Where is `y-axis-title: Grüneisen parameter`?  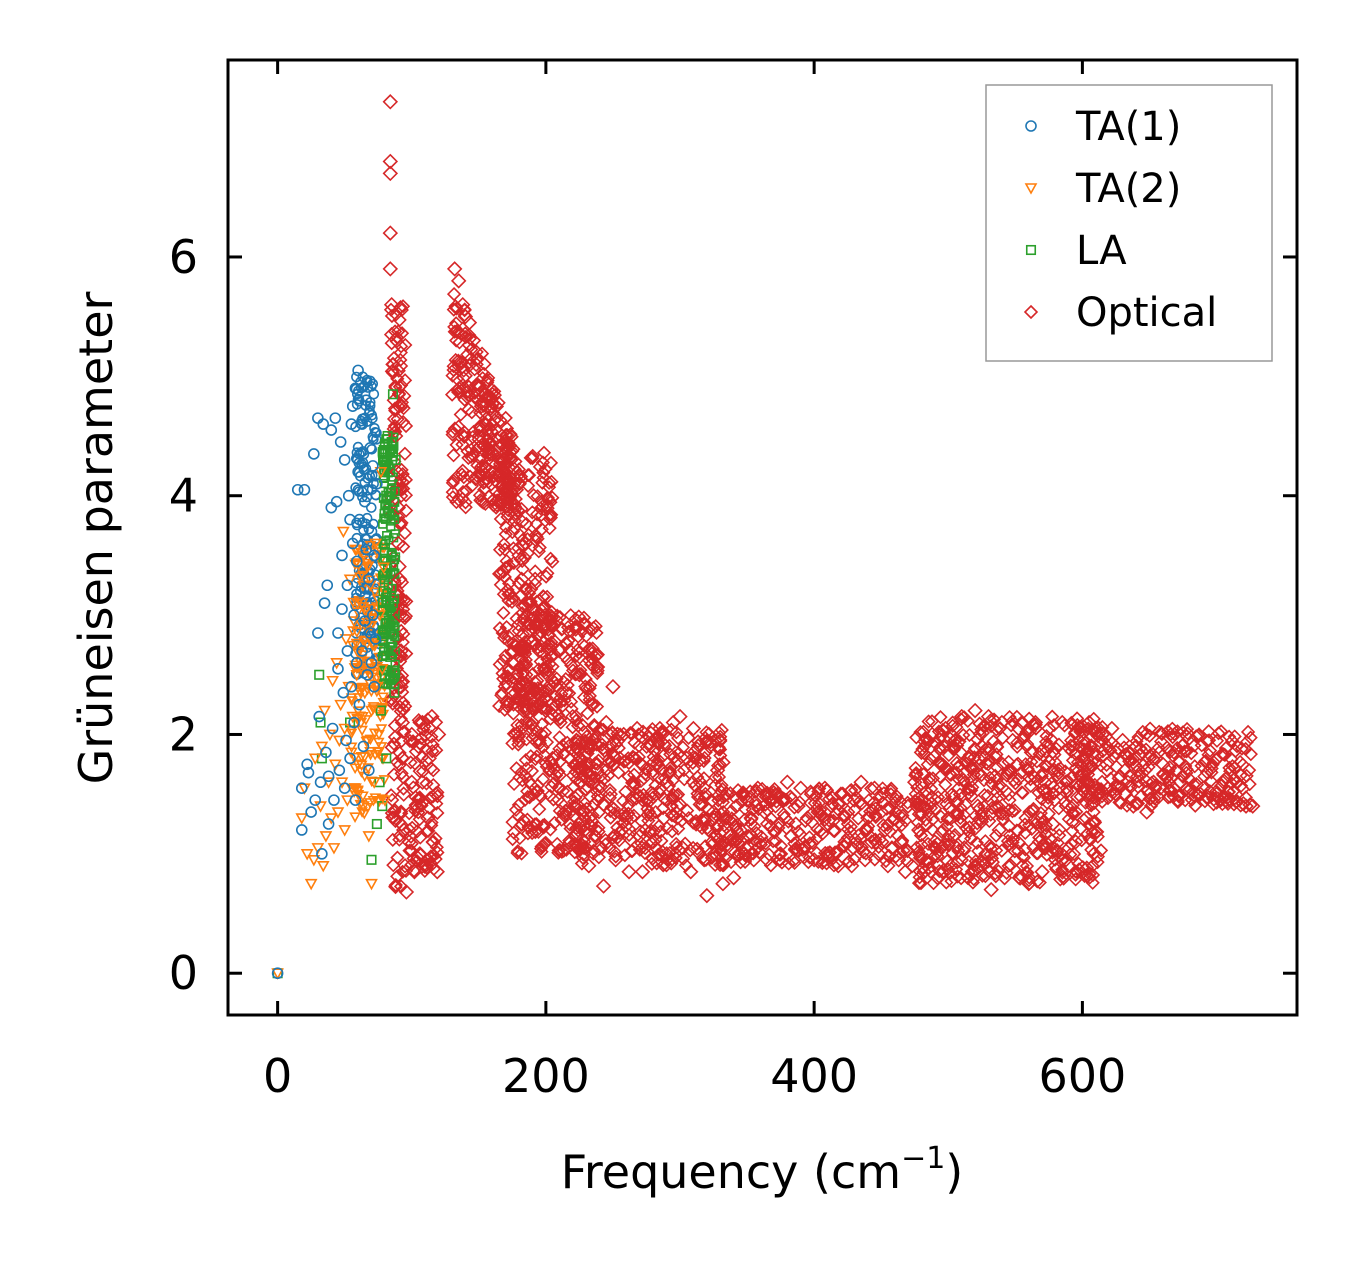
y-axis-title: Grüneisen parameter is located at coordinates (96, 537).